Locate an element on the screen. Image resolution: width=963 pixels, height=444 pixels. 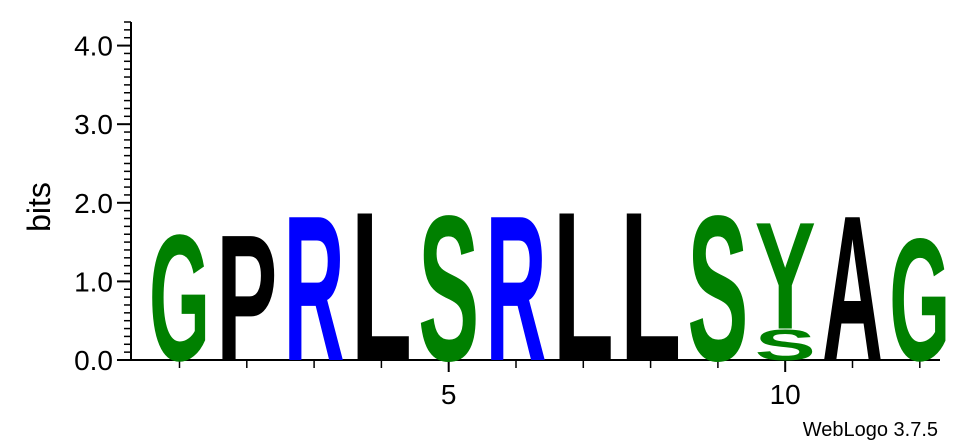
letter-G-pos-12: G is located at coordinates (919, 299).